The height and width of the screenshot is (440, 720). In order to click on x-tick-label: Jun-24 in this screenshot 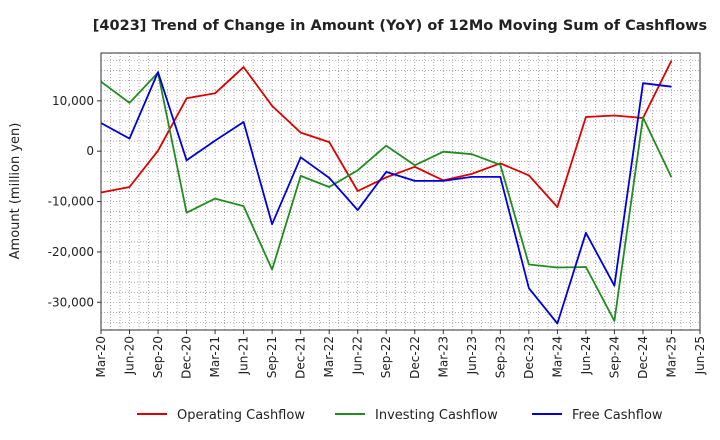, I will do `click(586, 355)`.